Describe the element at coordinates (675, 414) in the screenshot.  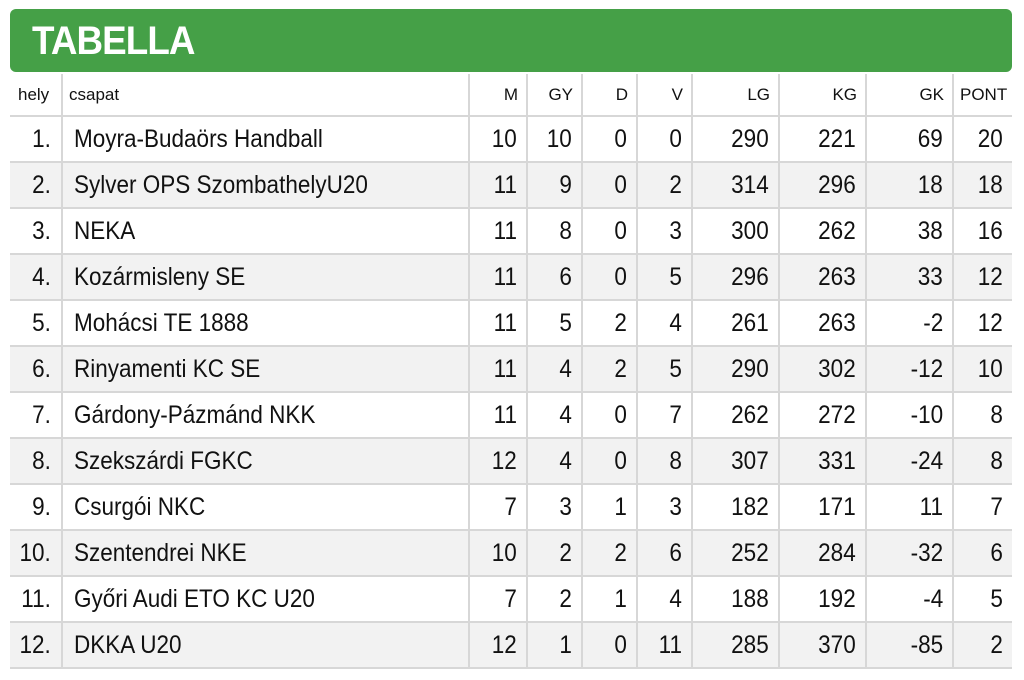
I see `losses-text: 7` at that location.